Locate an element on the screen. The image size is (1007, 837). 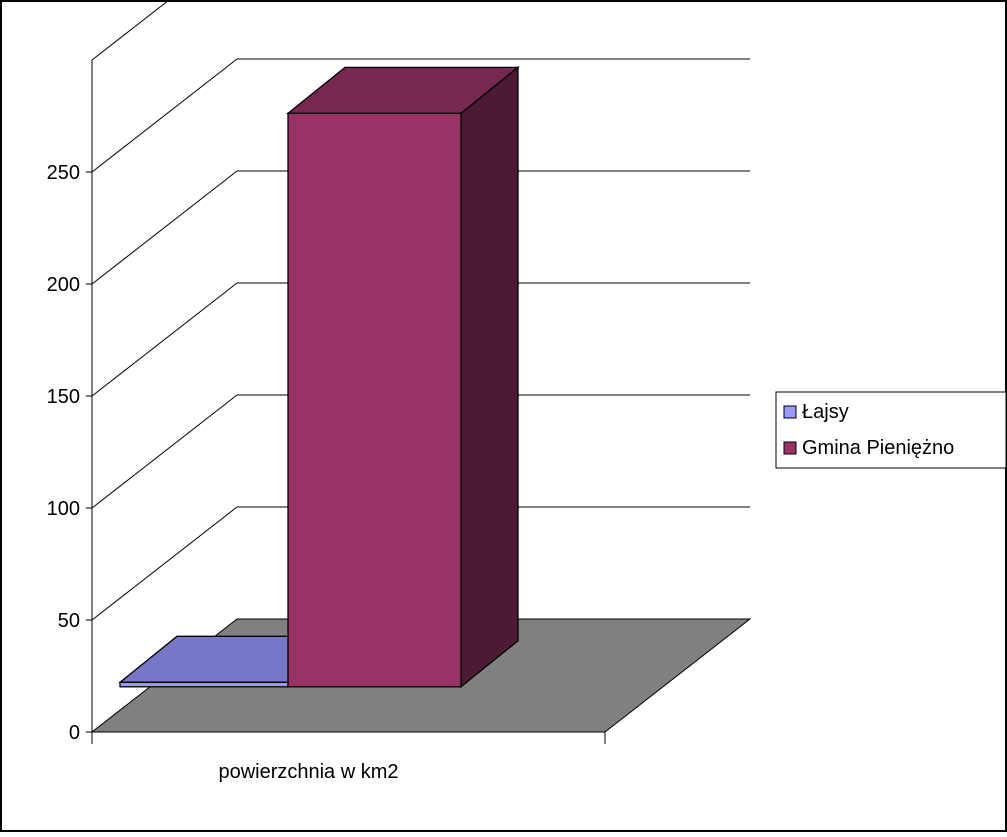
legend-box is located at coordinates (891, 430).